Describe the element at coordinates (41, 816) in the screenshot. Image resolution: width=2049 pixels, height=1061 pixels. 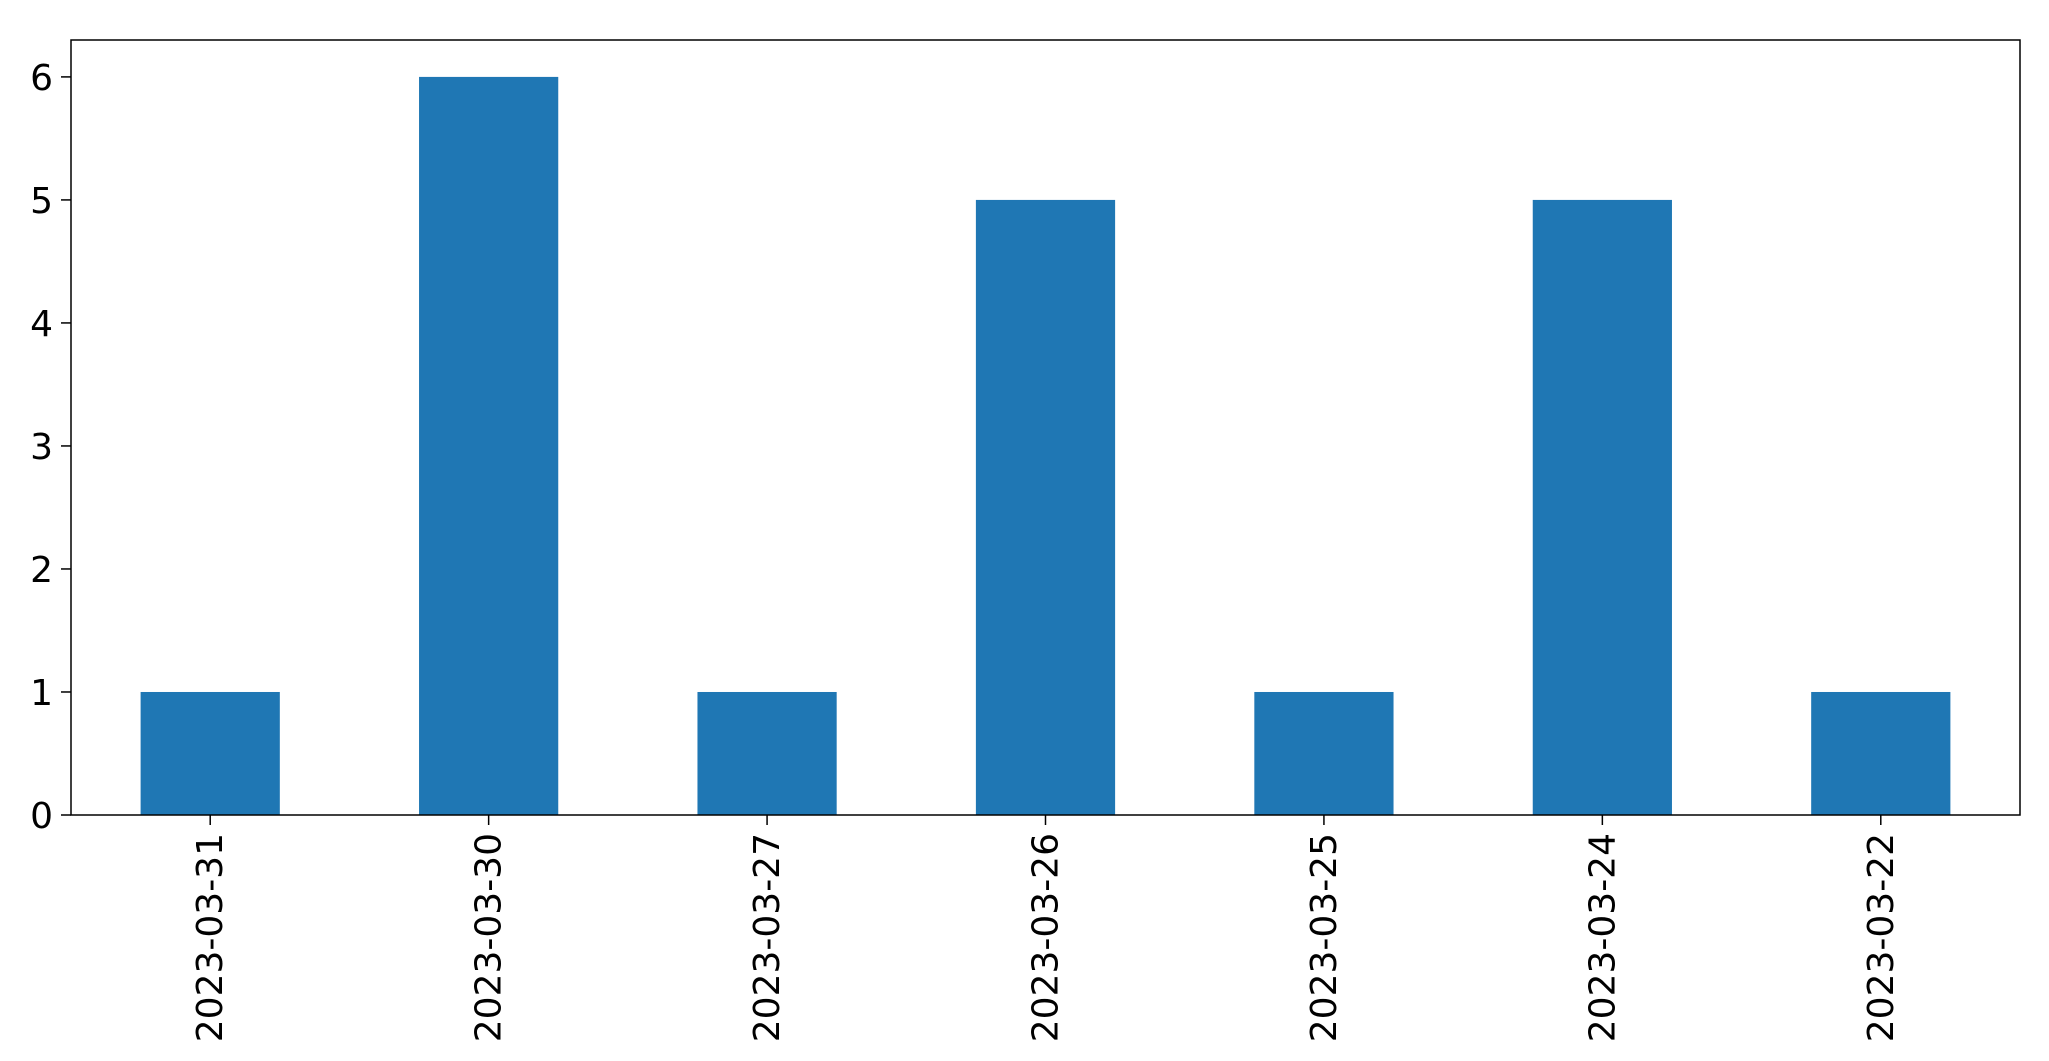
I see `y-tick-label: 0` at that location.